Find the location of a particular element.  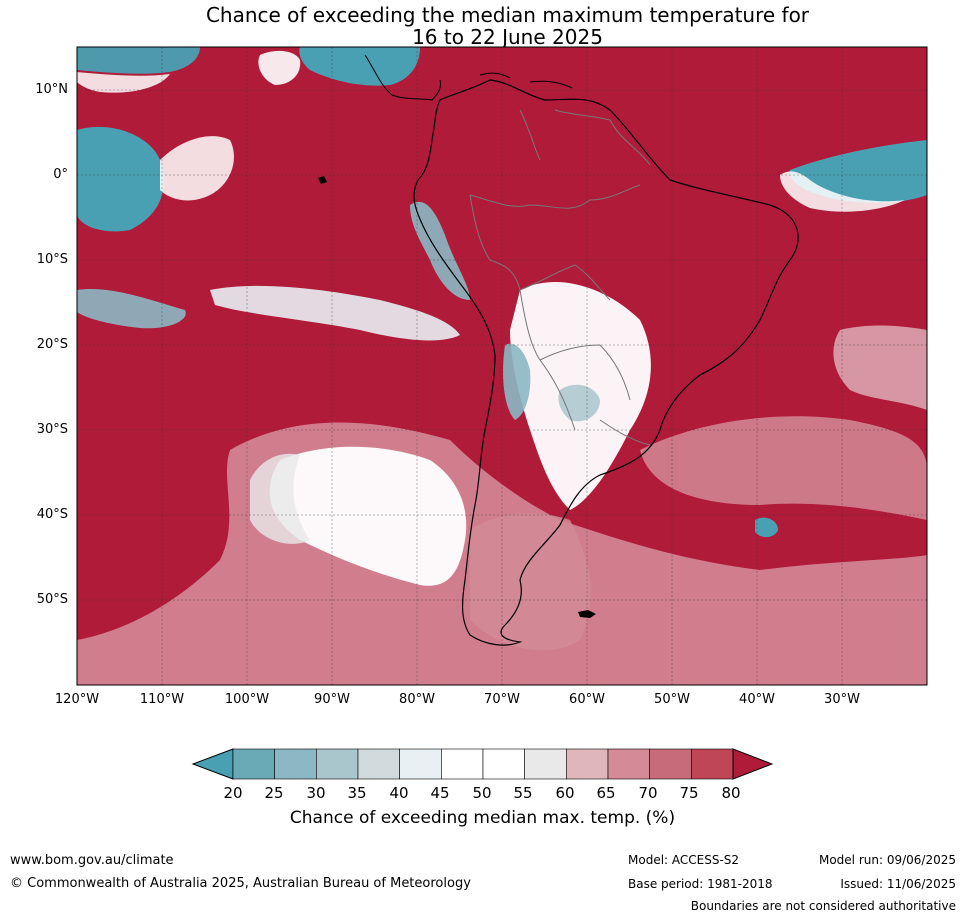

south-atlantic-pink-patches is located at coordinates (783, 468).